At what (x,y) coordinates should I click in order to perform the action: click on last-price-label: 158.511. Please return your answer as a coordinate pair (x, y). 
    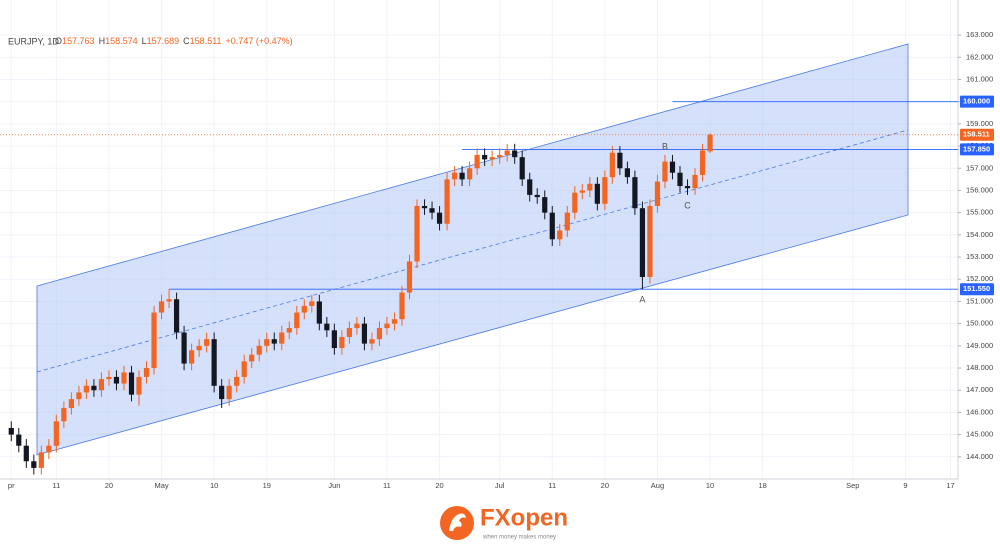
    Looking at the image, I should click on (976, 134).